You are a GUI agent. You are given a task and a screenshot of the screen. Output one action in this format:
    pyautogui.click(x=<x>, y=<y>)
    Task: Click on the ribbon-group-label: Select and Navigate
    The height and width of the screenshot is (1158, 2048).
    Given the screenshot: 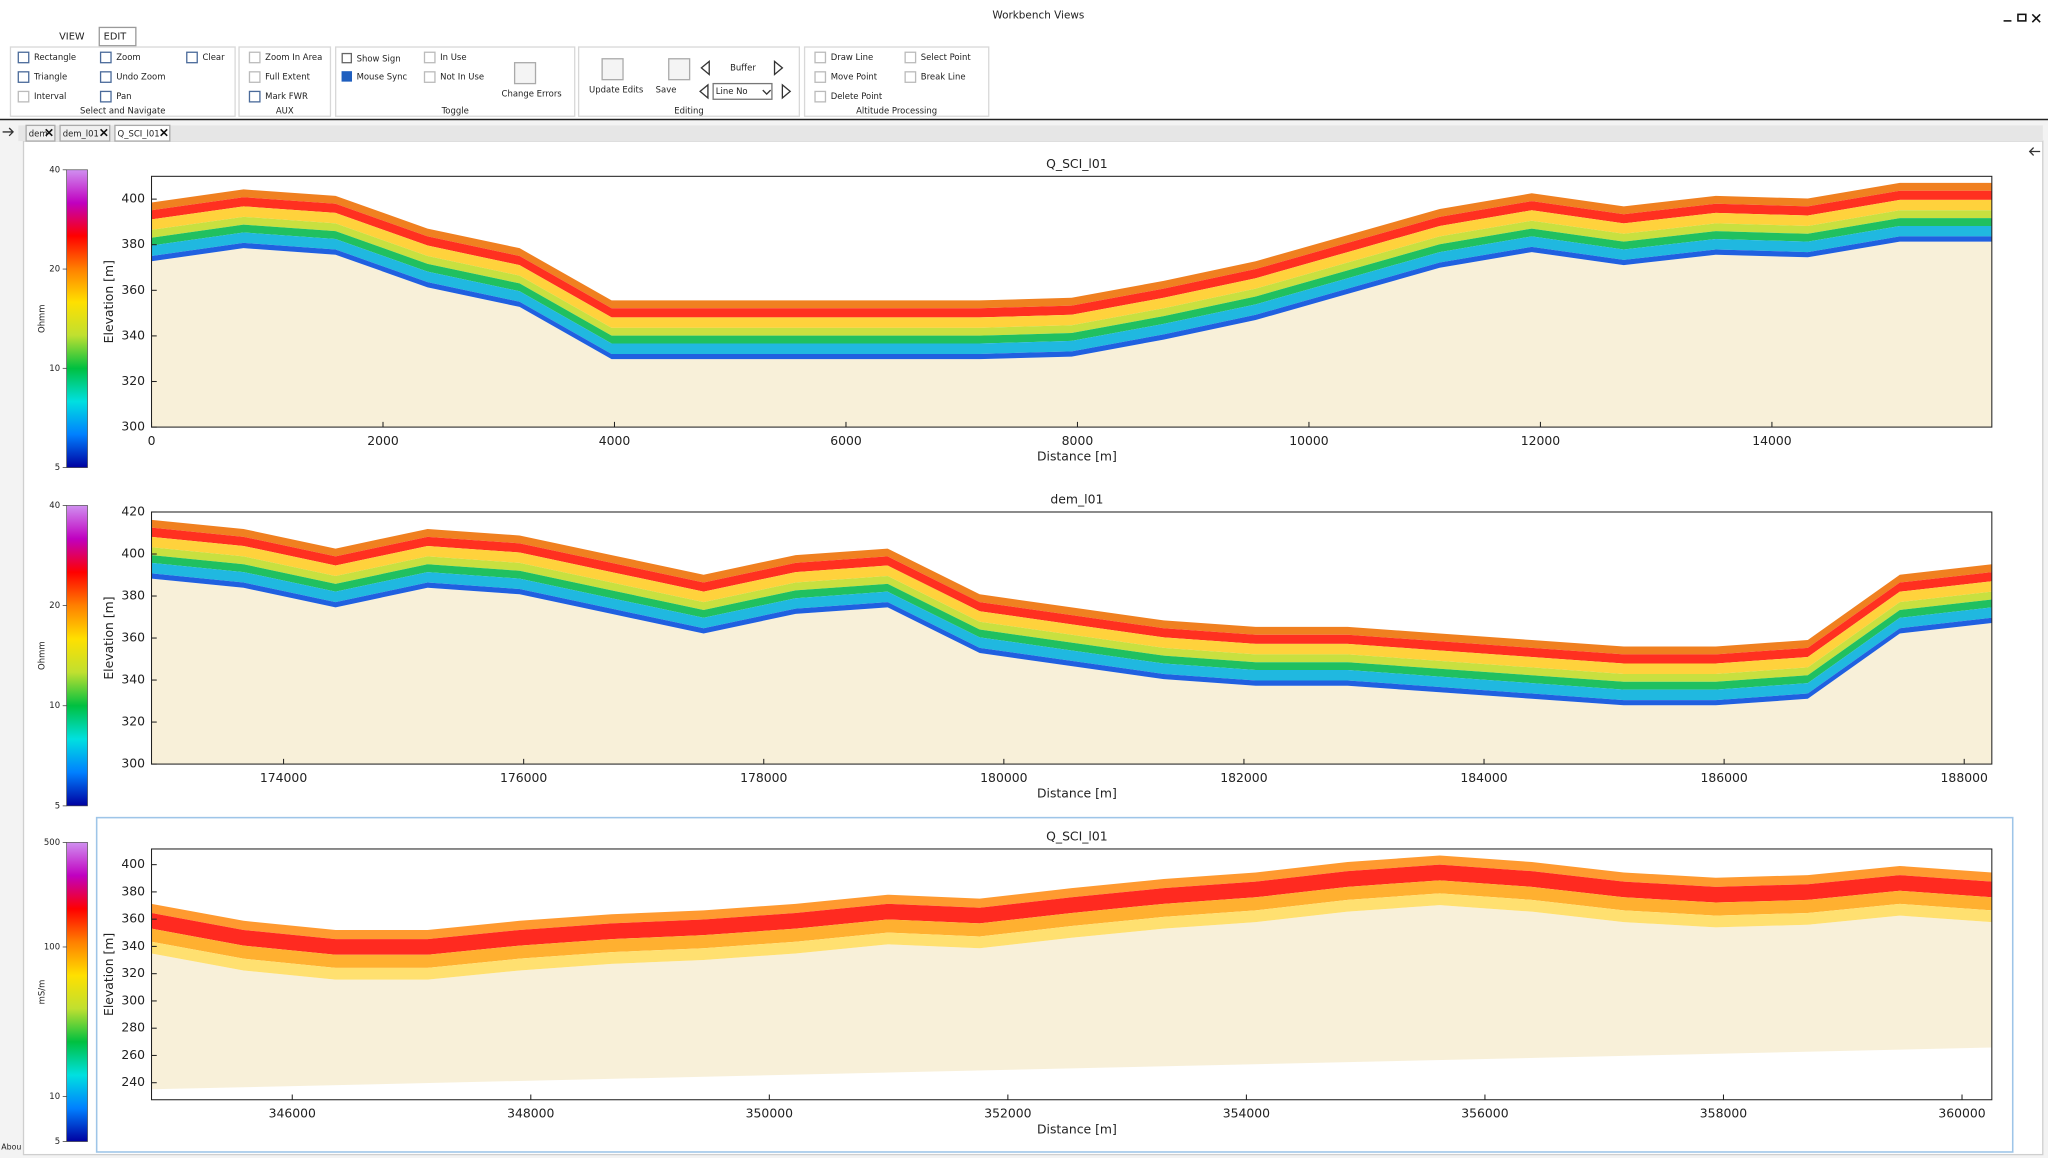 What is the action you would take?
    pyautogui.click(x=122, y=111)
    